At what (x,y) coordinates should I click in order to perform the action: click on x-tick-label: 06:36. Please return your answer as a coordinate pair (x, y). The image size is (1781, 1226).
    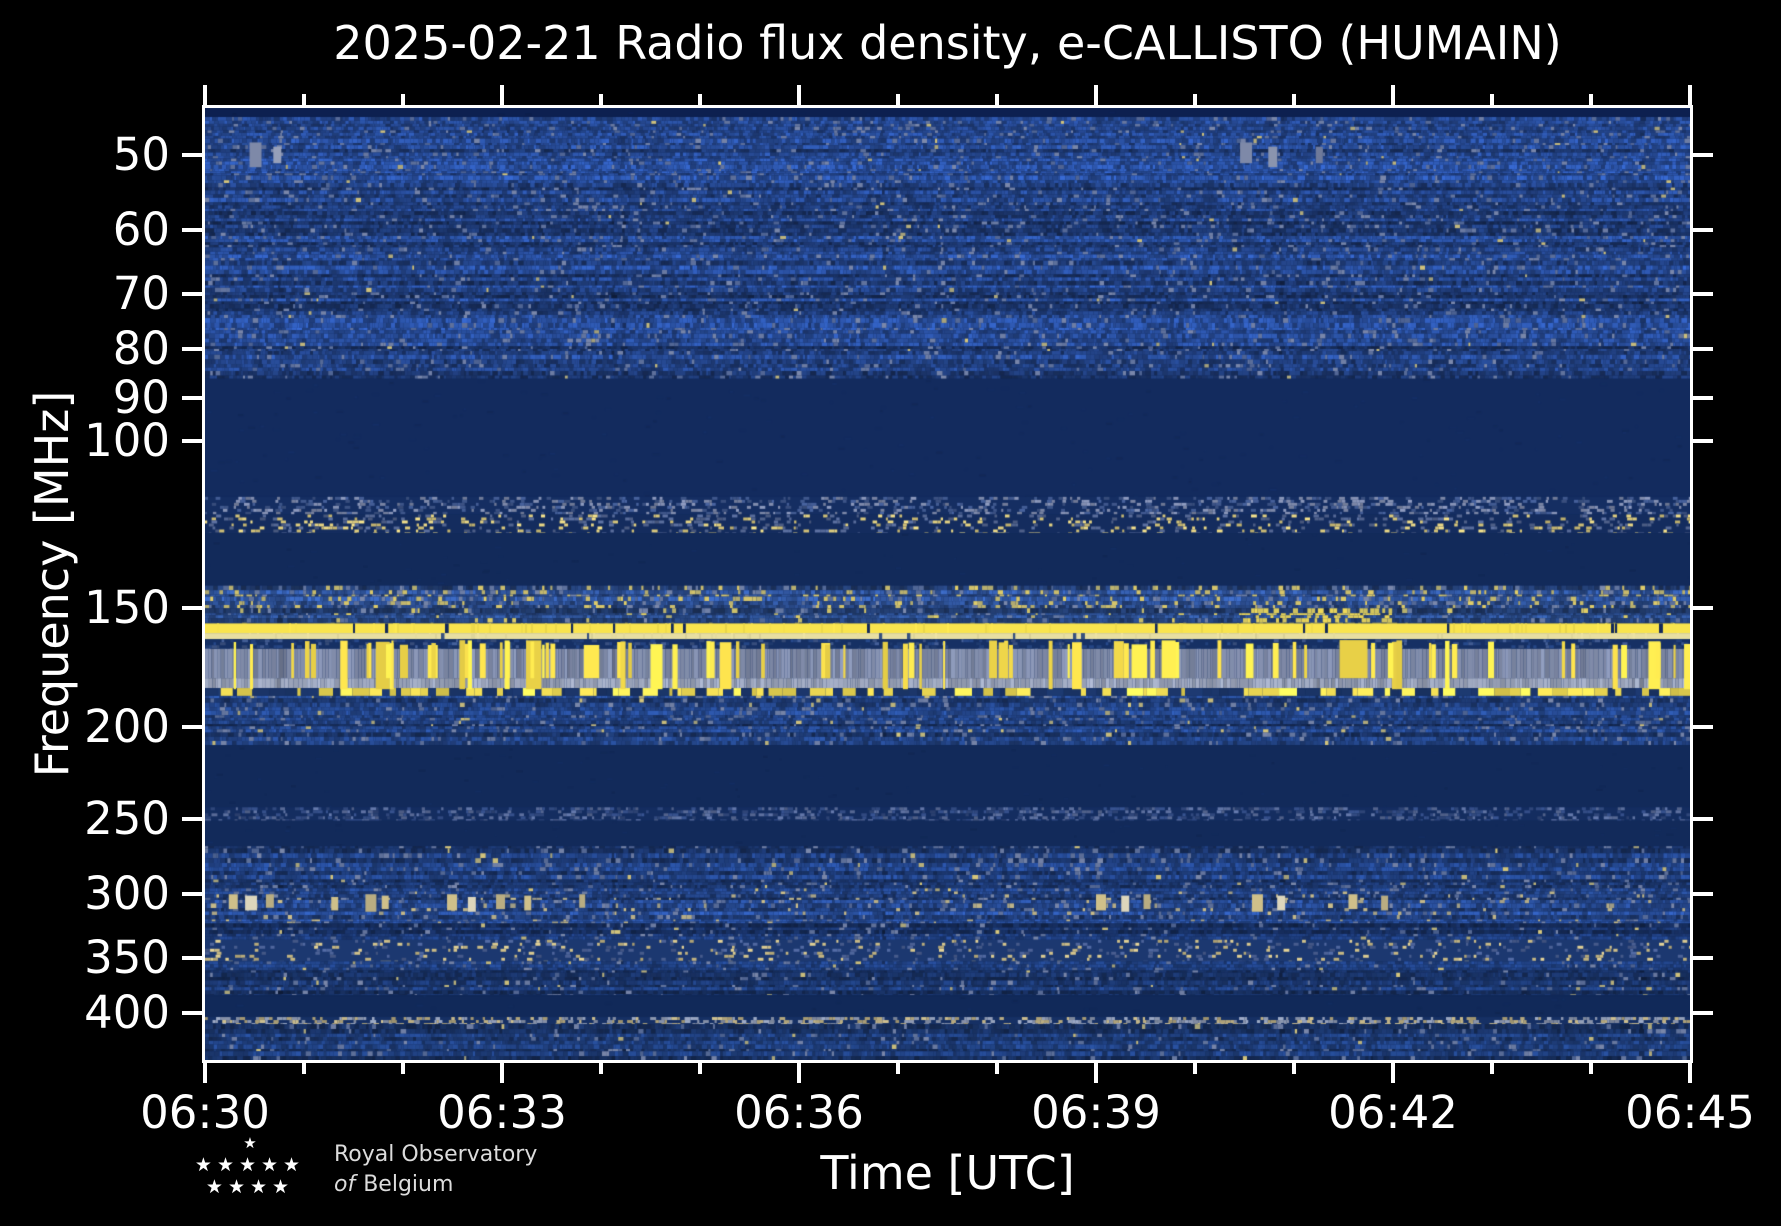
    Looking at the image, I should click on (799, 1112).